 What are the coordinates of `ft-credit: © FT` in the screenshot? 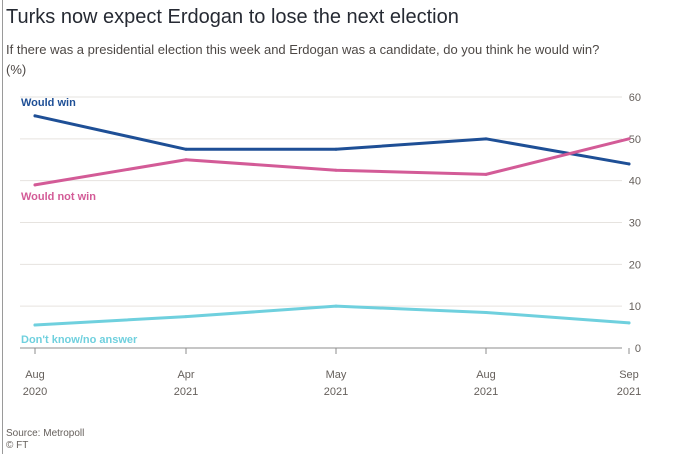 It's located at (17, 445).